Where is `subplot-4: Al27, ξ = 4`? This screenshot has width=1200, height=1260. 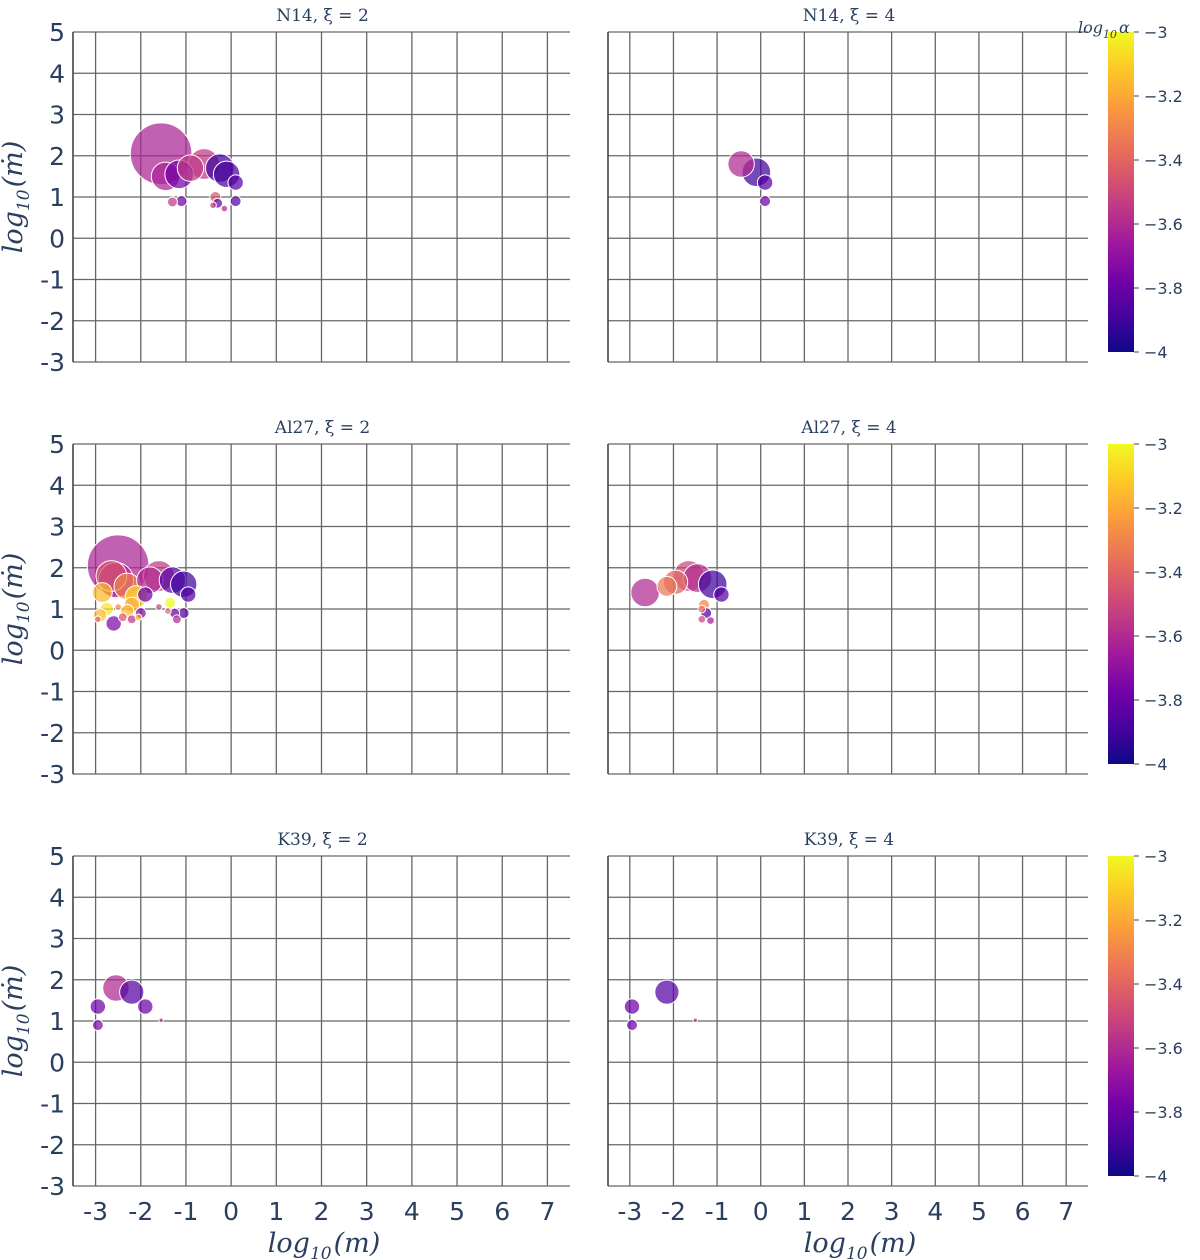 subplot-4: Al27, ξ = 4 is located at coordinates (847, 596).